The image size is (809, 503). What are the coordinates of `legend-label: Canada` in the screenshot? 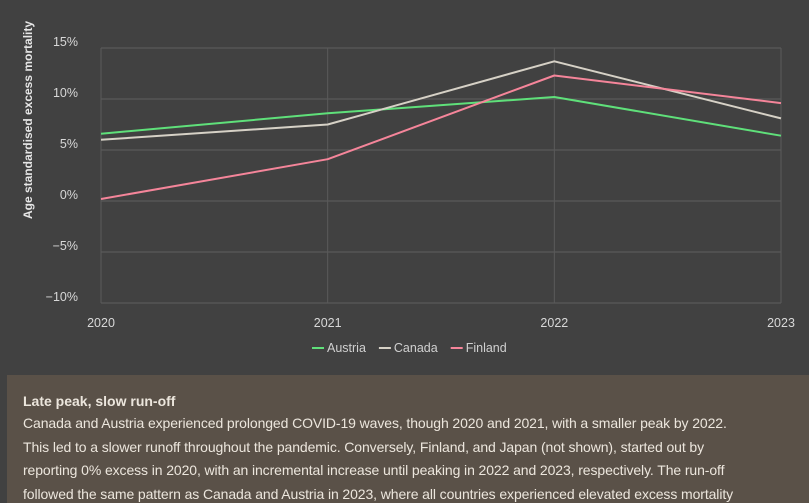 It's located at (416, 348).